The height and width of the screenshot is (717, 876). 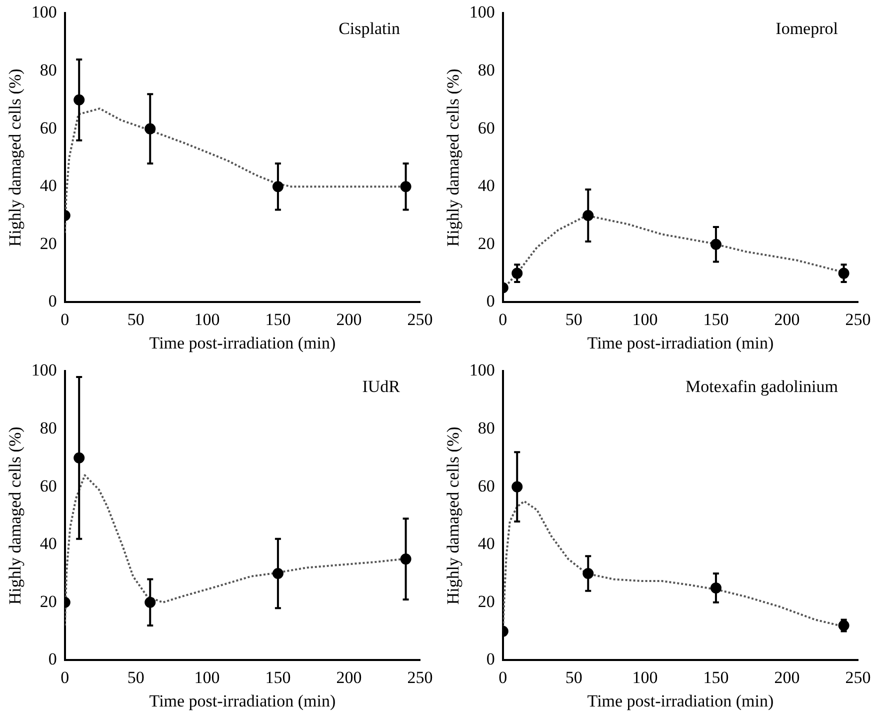 I want to click on chart-title: Iomeprol, so click(x=807, y=28).